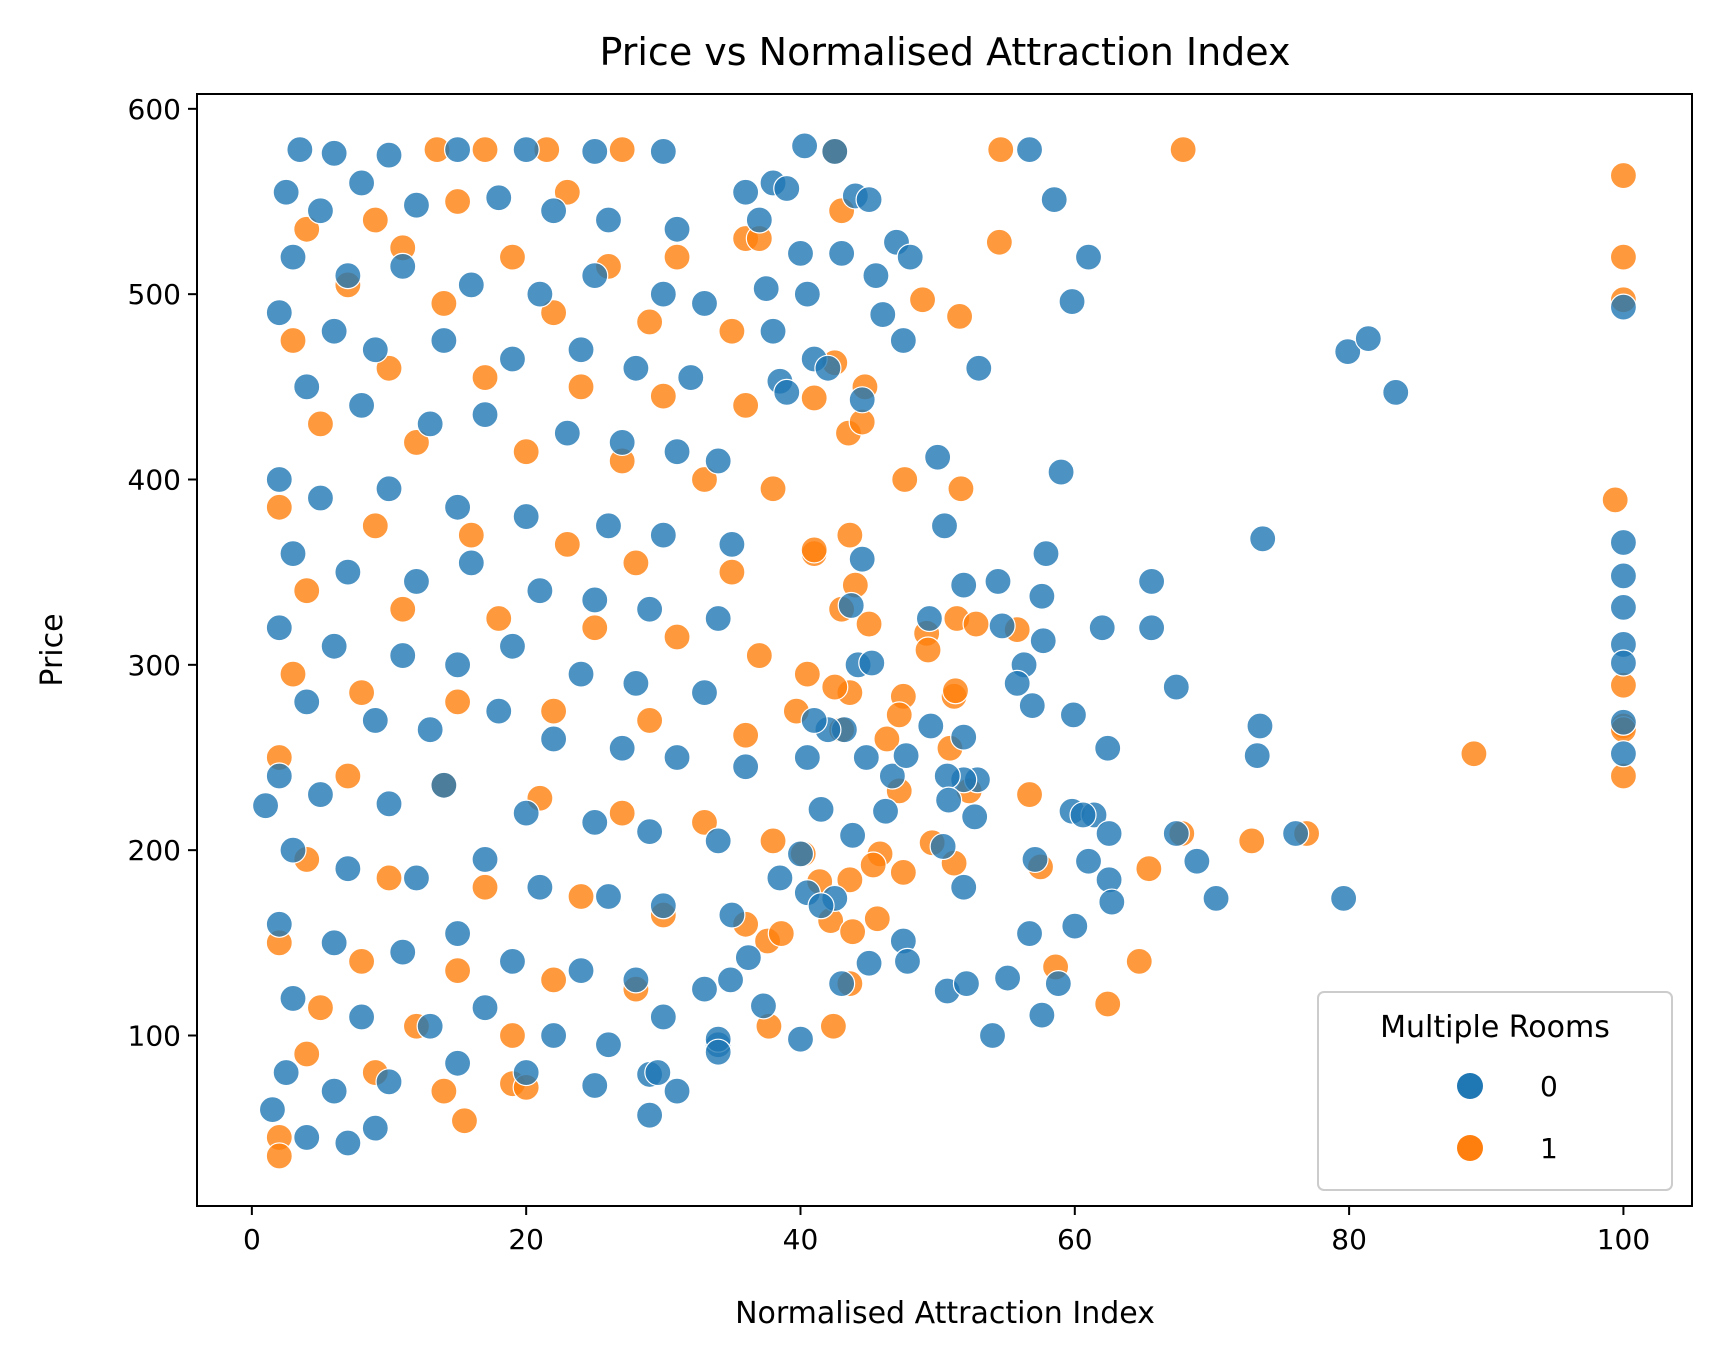 Image resolution: width=1713 pixels, height=1361 pixels. Describe the element at coordinates (1075, 1239) in the screenshot. I see `x-tick-label: 60` at that location.